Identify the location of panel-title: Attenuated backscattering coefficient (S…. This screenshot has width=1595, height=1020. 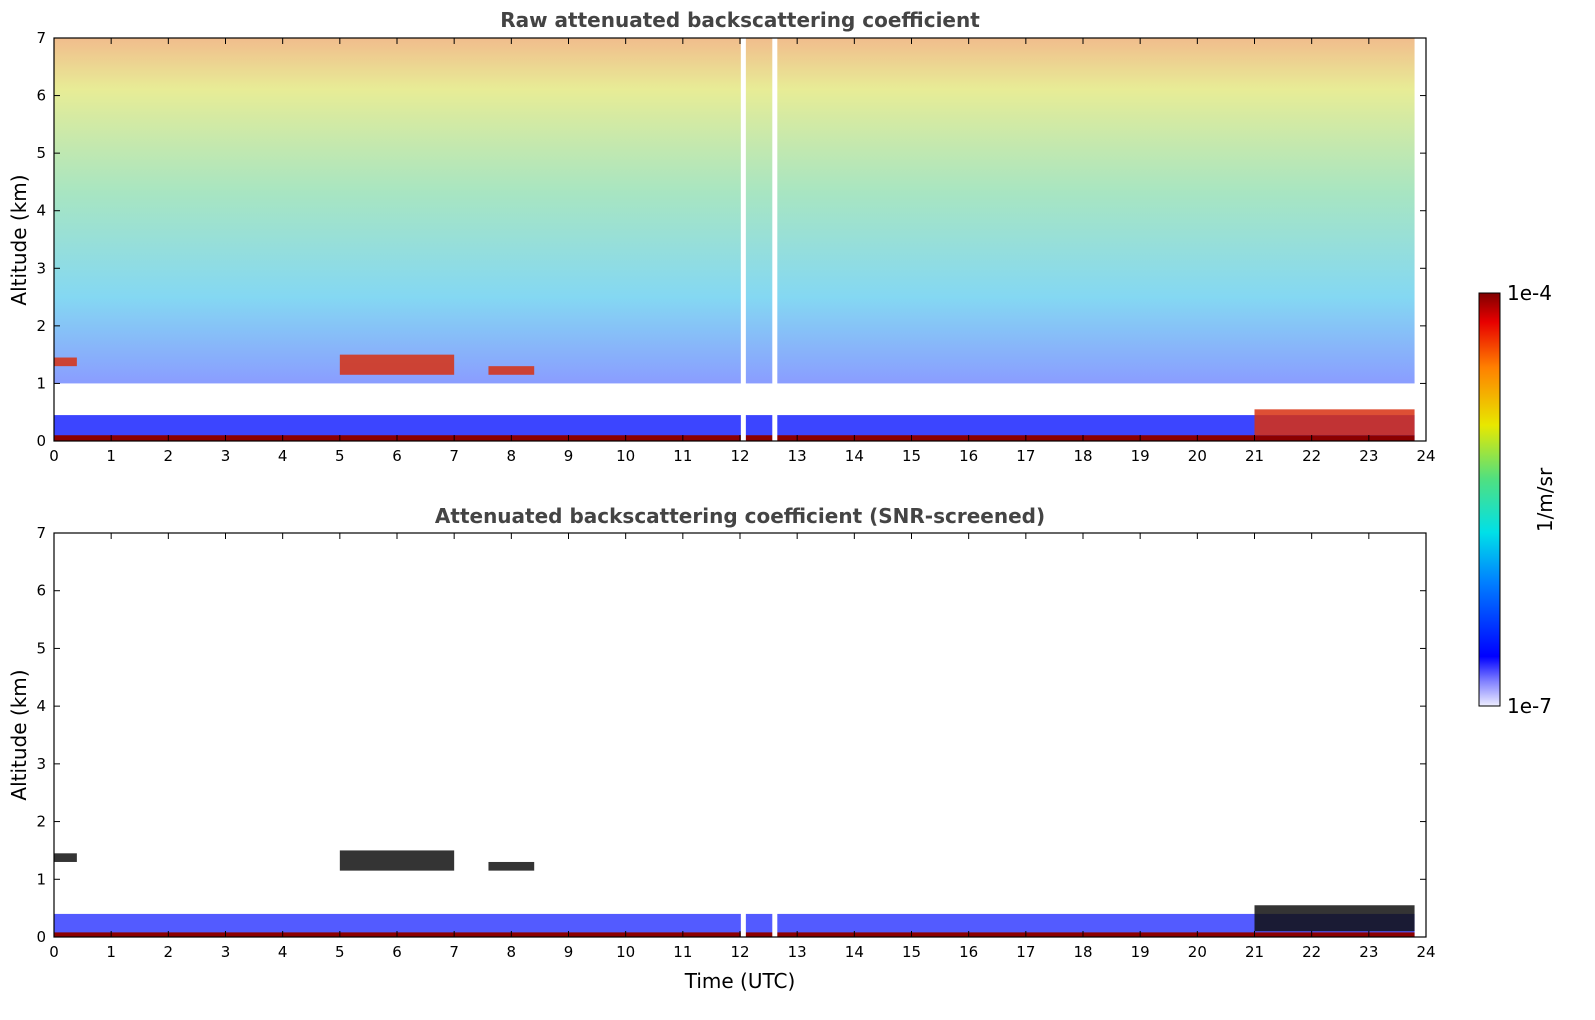
(740, 516).